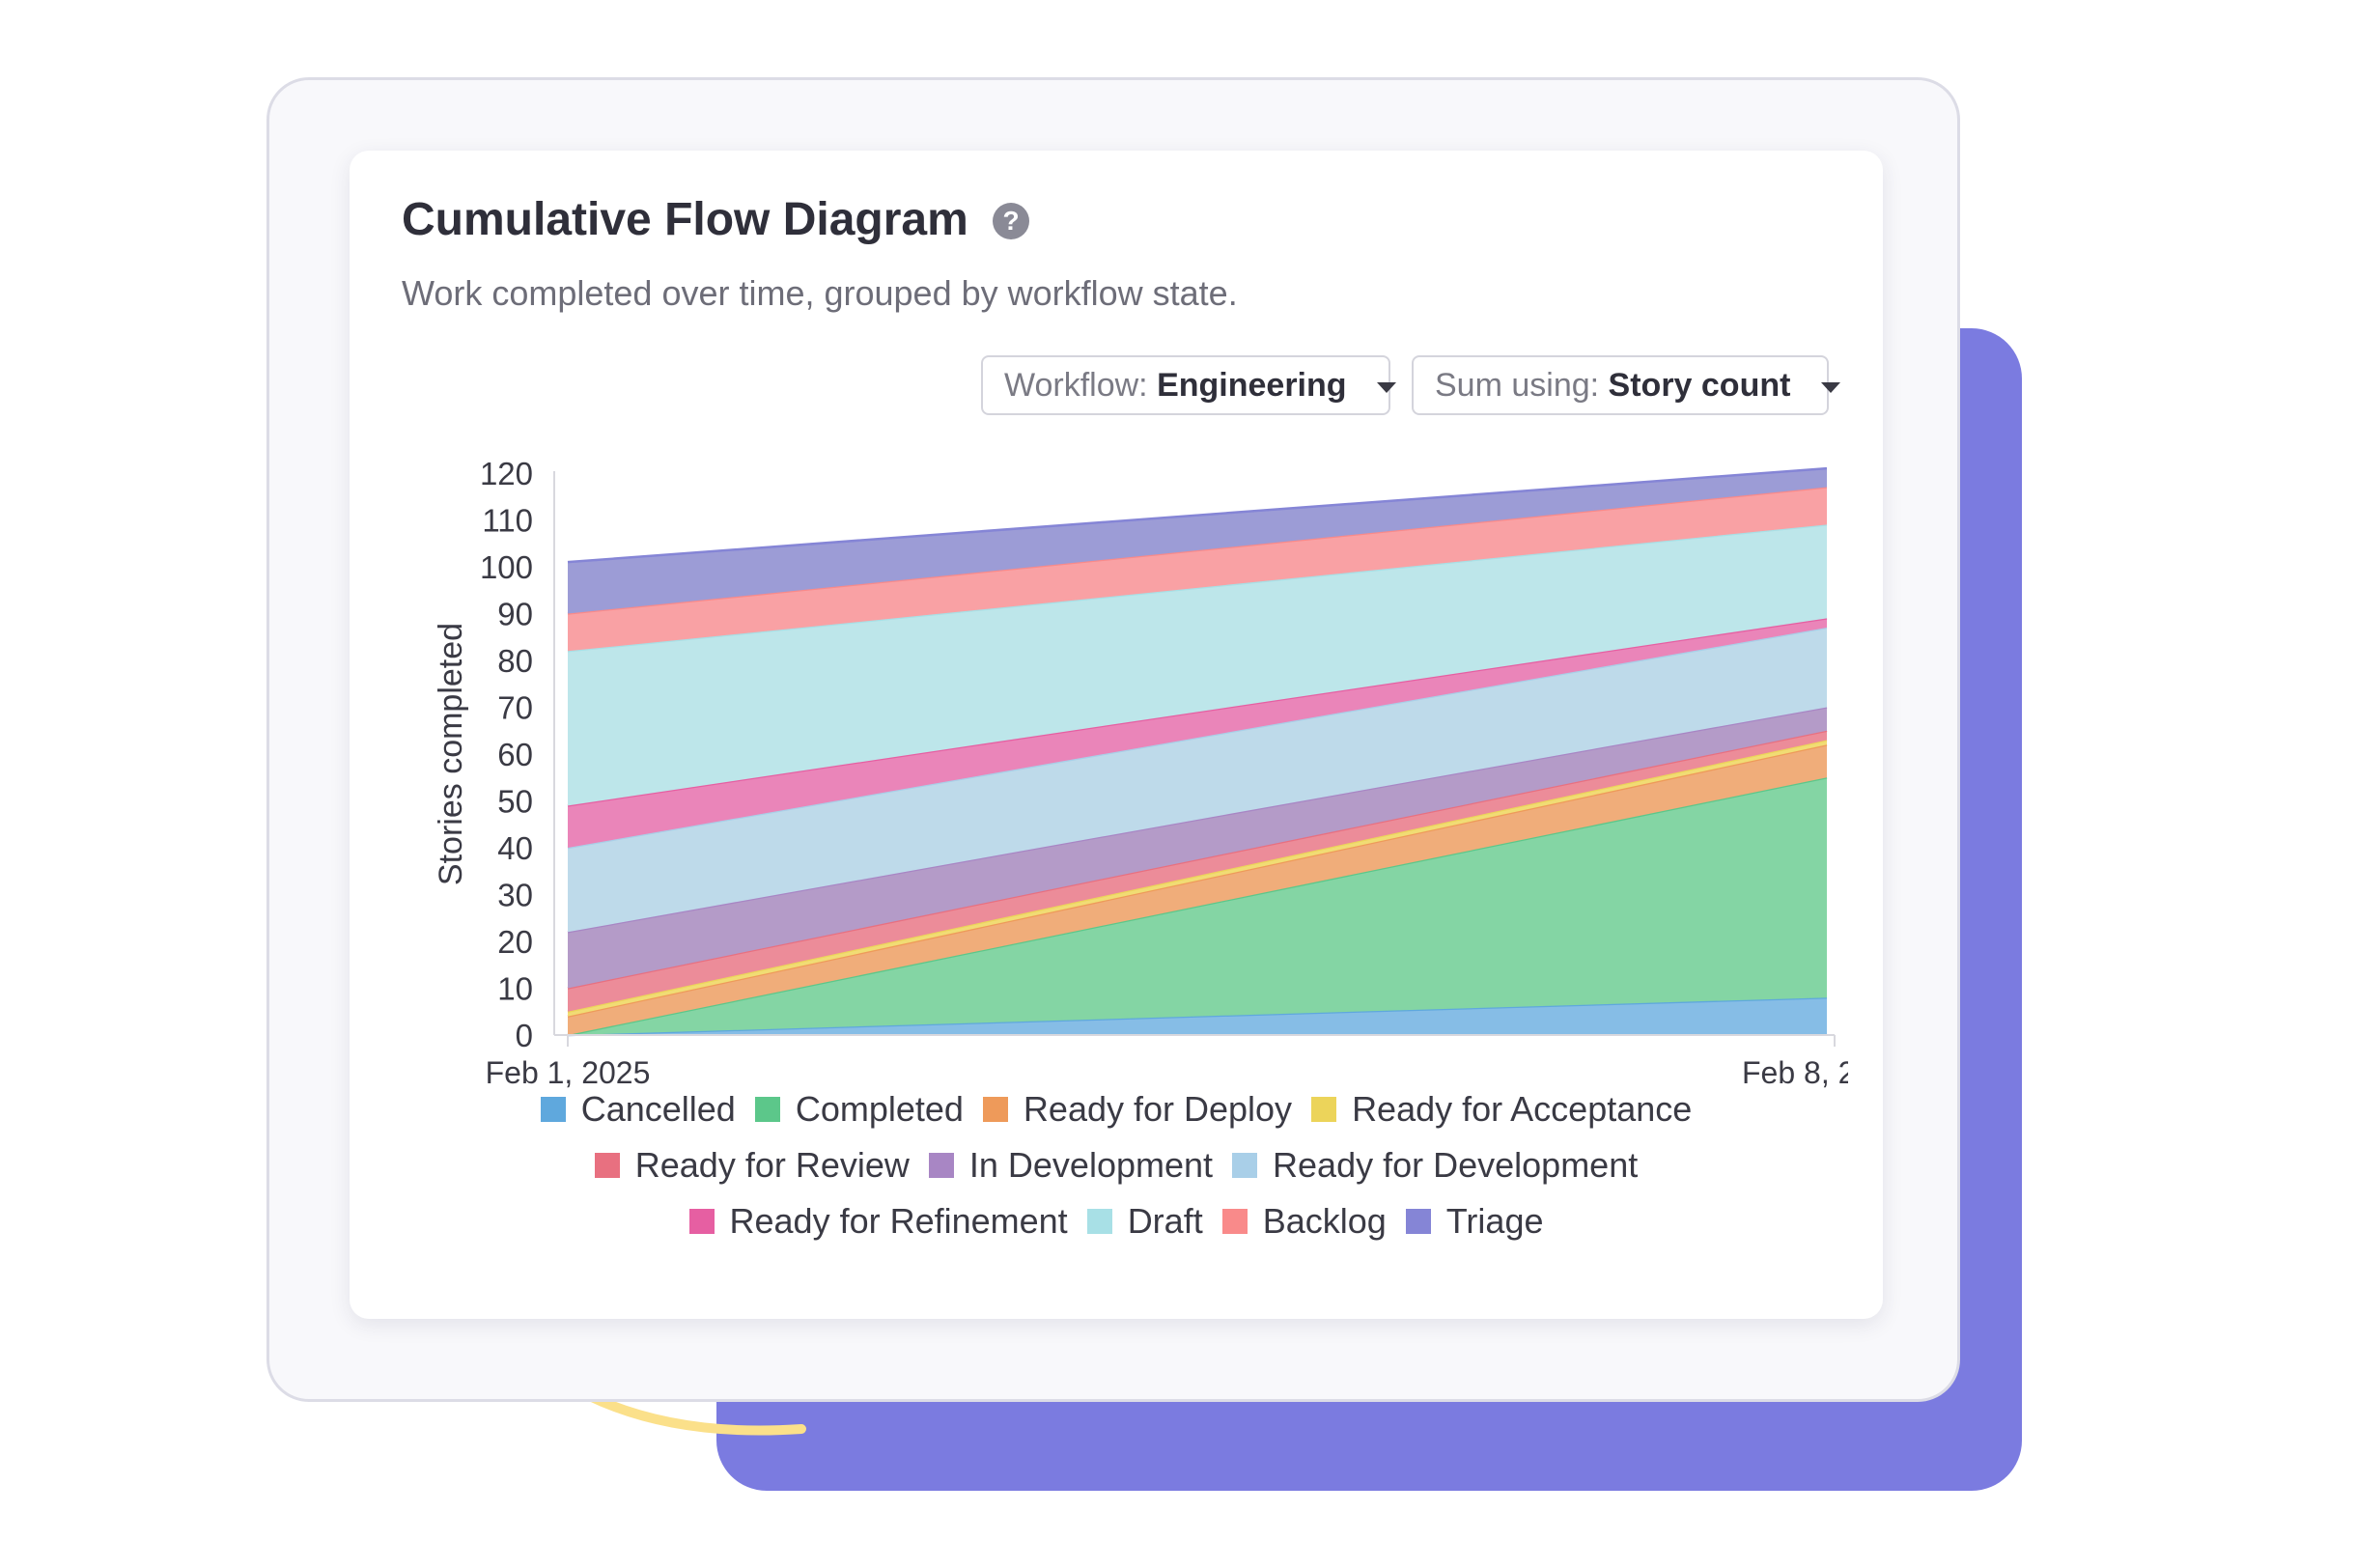 This screenshot has width=2356, height=1568. What do you see at coordinates (1197, 738) in the screenshot?
I see `series-line-ready-for-development` at bounding box center [1197, 738].